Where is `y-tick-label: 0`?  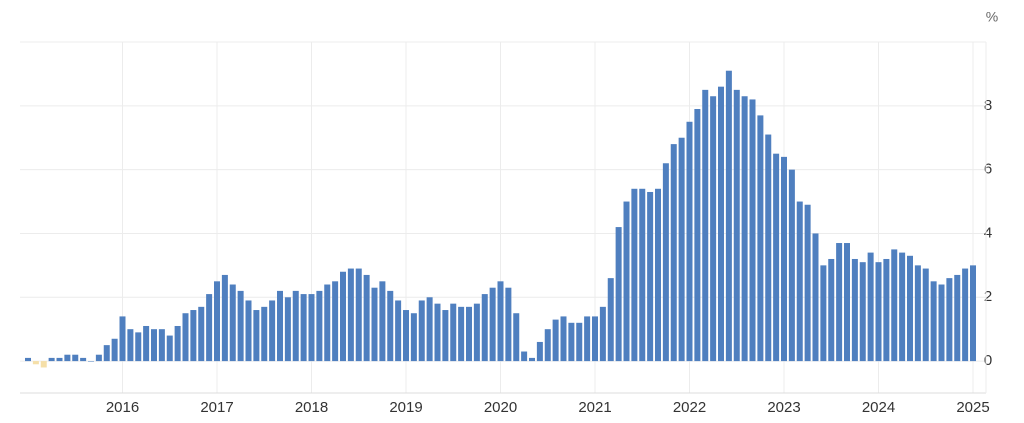 y-tick-label: 0 is located at coordinates (988, 360).